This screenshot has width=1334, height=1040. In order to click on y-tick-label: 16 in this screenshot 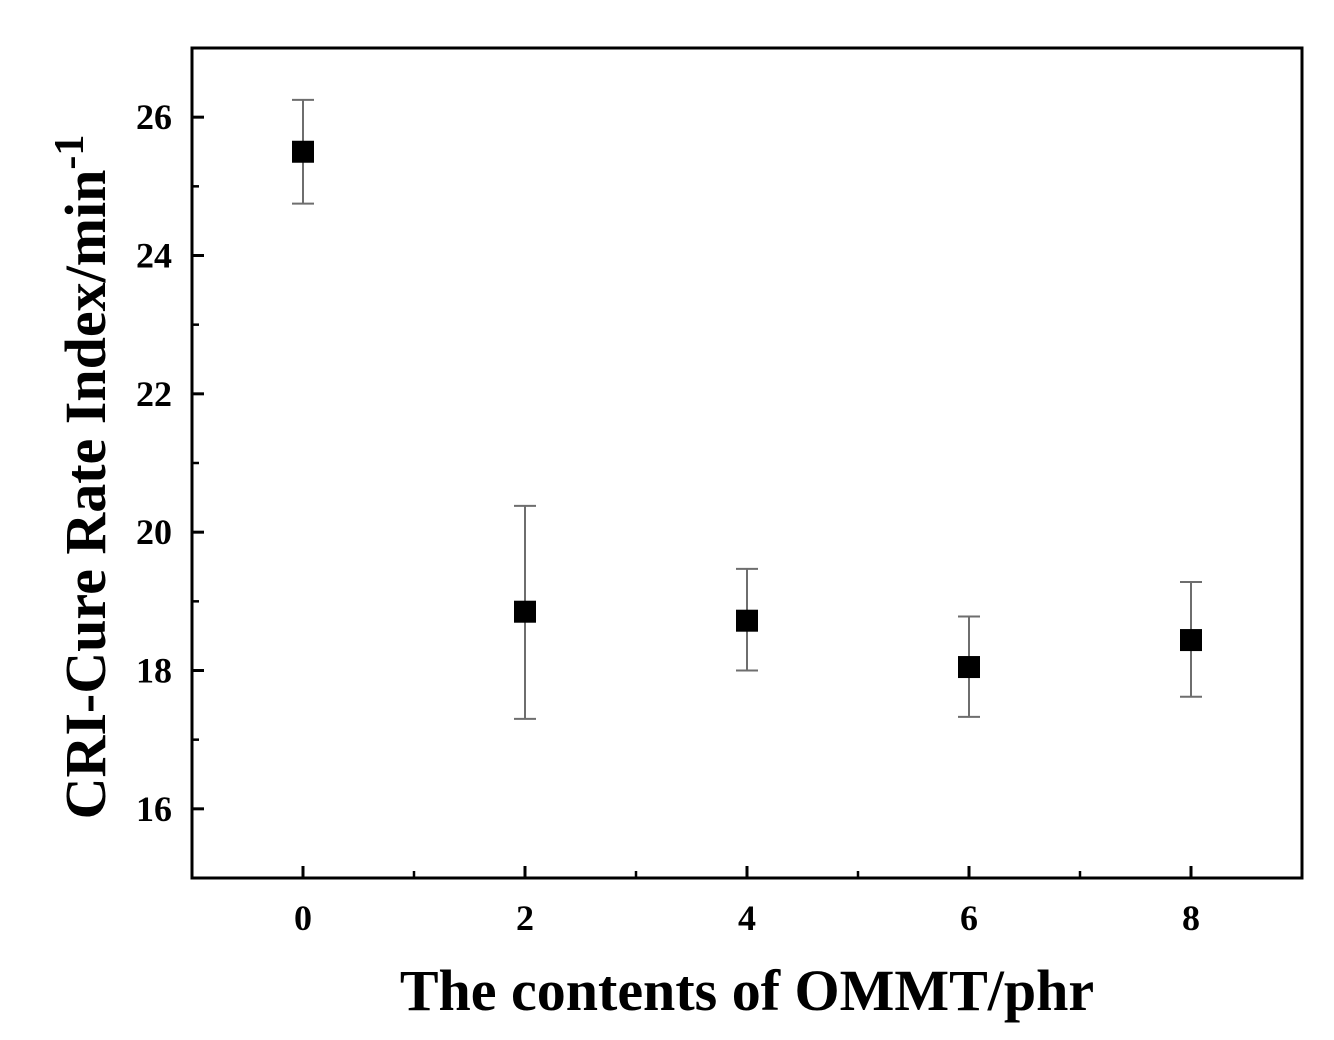, I will do `click(154, 809)`.